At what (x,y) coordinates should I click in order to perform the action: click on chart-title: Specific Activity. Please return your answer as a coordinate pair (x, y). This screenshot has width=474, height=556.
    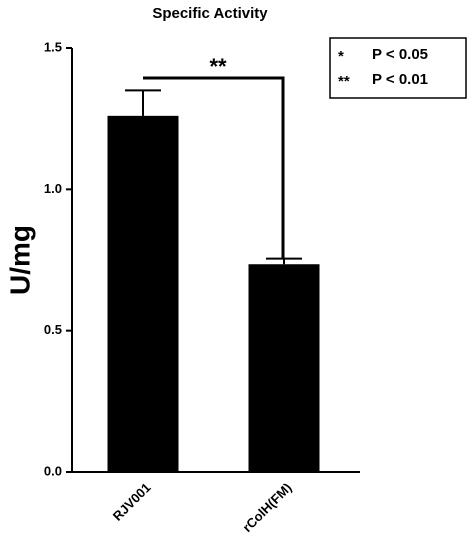
    Looking at the image, I should click on (210, 13).